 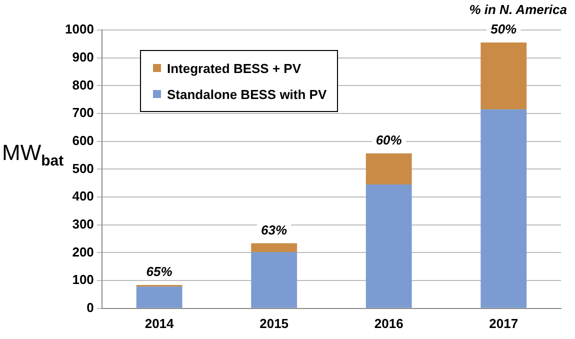 What do you see at coordinates (234, 68) in the screenshot?
I see `legend-label: Integrated BESS + PV` at bounding box center [234, 68].